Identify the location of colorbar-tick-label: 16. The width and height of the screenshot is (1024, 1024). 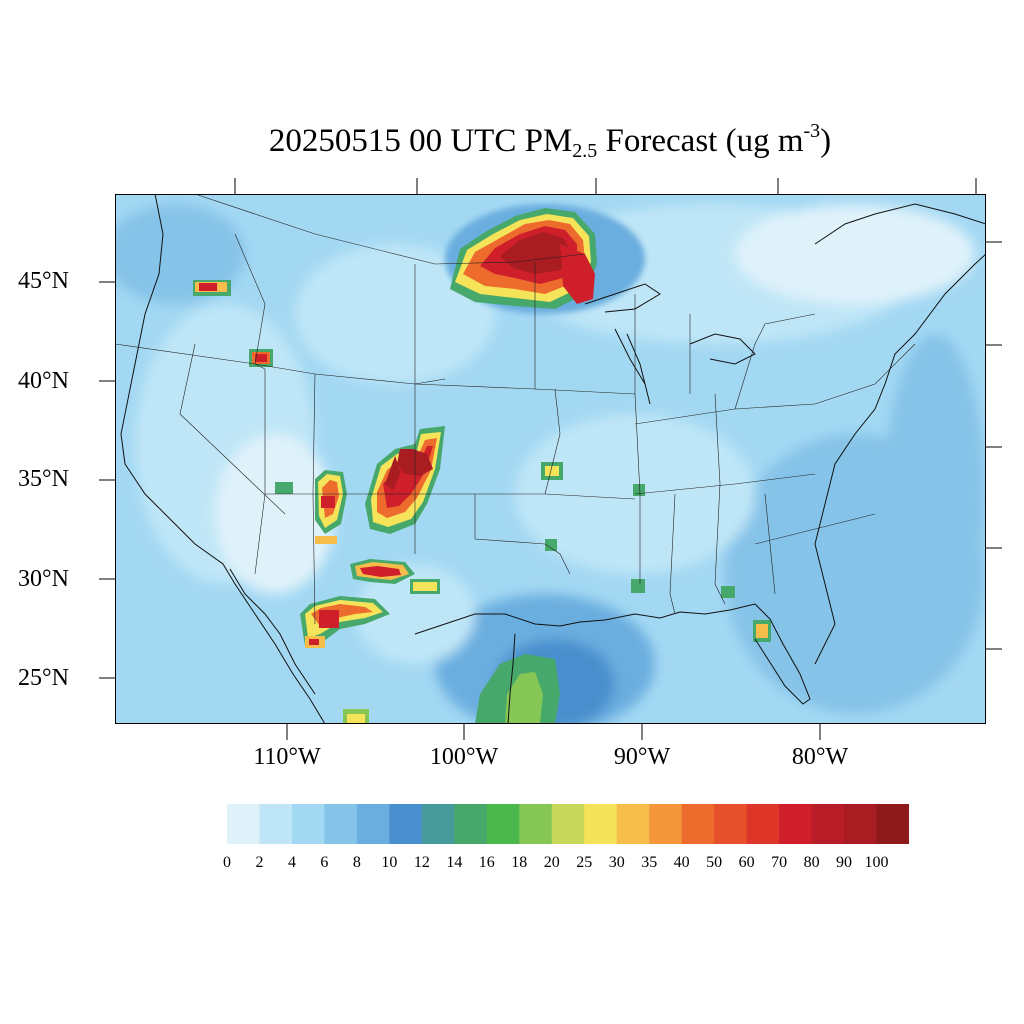
(486, 862).